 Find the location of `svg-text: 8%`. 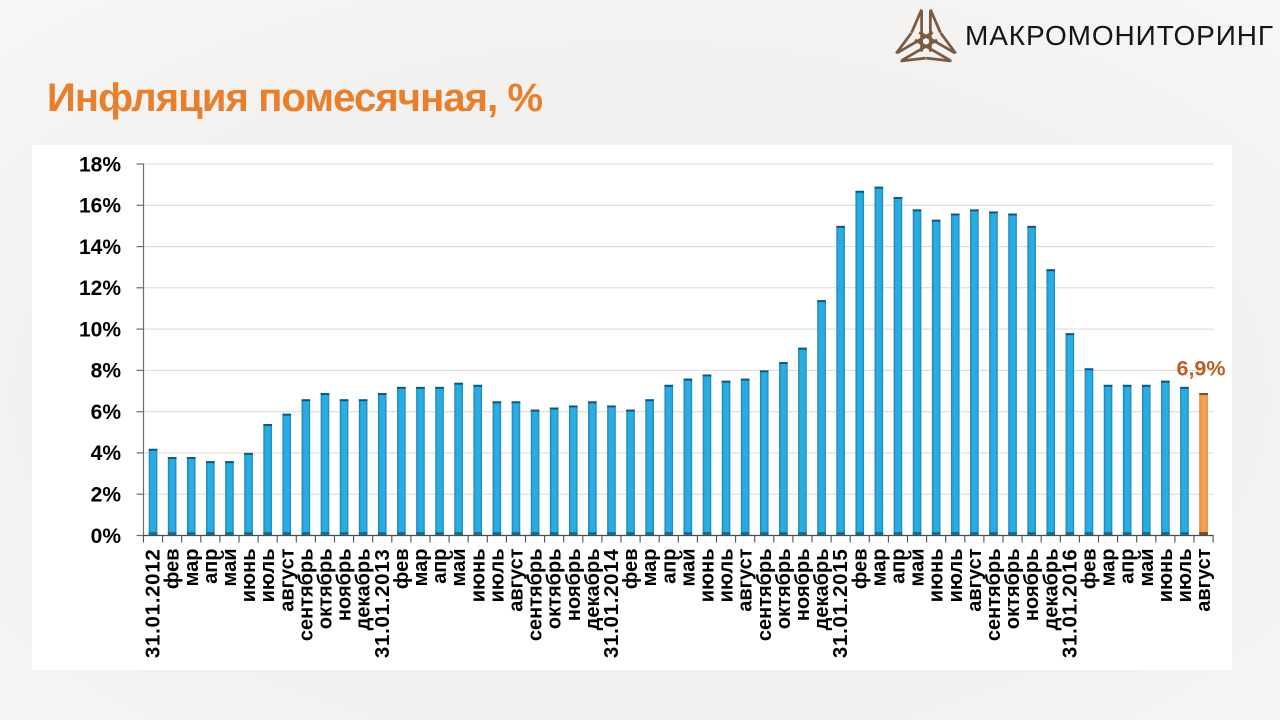

svg-text: 8% is located at coordinates (106, 371).